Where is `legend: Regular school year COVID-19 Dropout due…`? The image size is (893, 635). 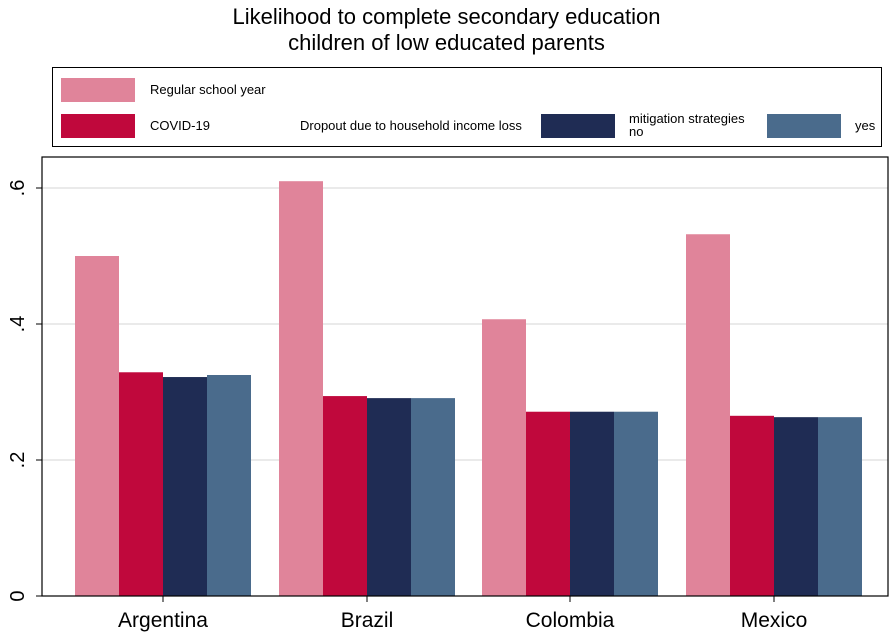 legend: Regular school year COVID-19 Dropout due… is located at coordinates (467, 107).